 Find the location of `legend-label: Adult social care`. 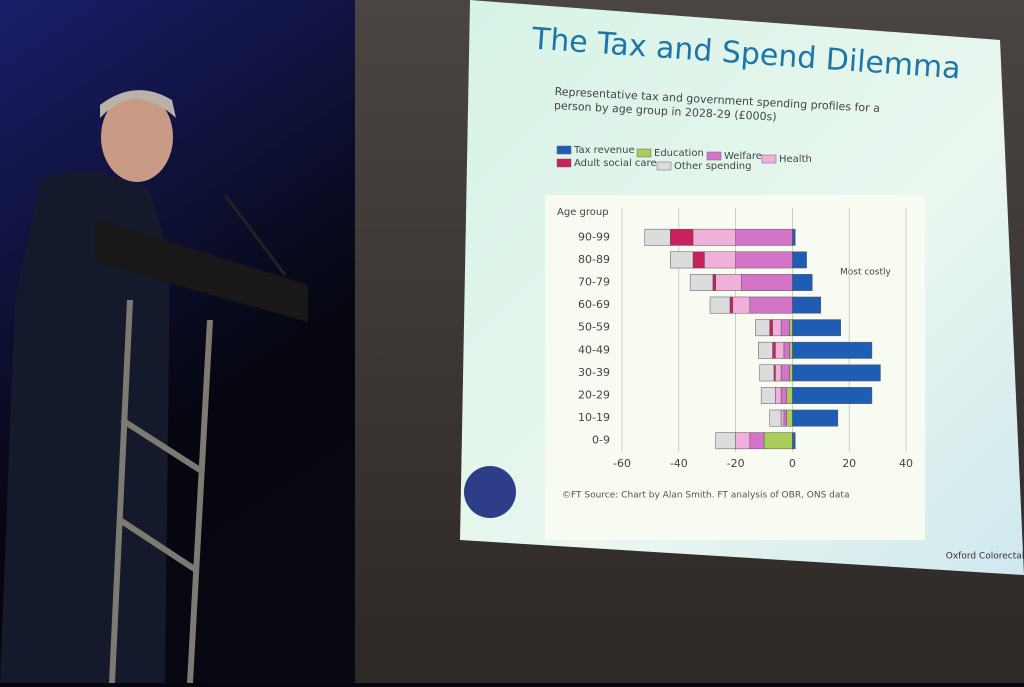

legend-label: Adult social care is located at coordinates (615, 163).